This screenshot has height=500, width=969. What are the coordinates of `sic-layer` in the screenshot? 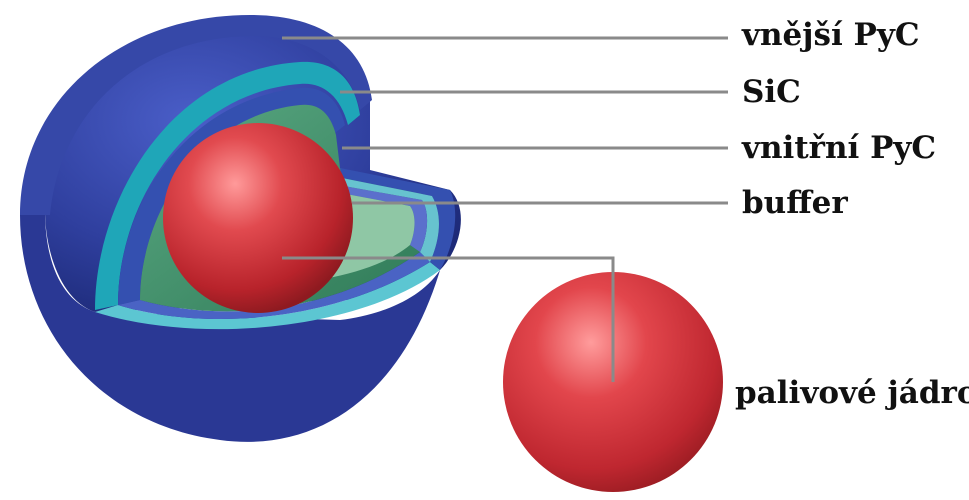 It's located at (227, 185).